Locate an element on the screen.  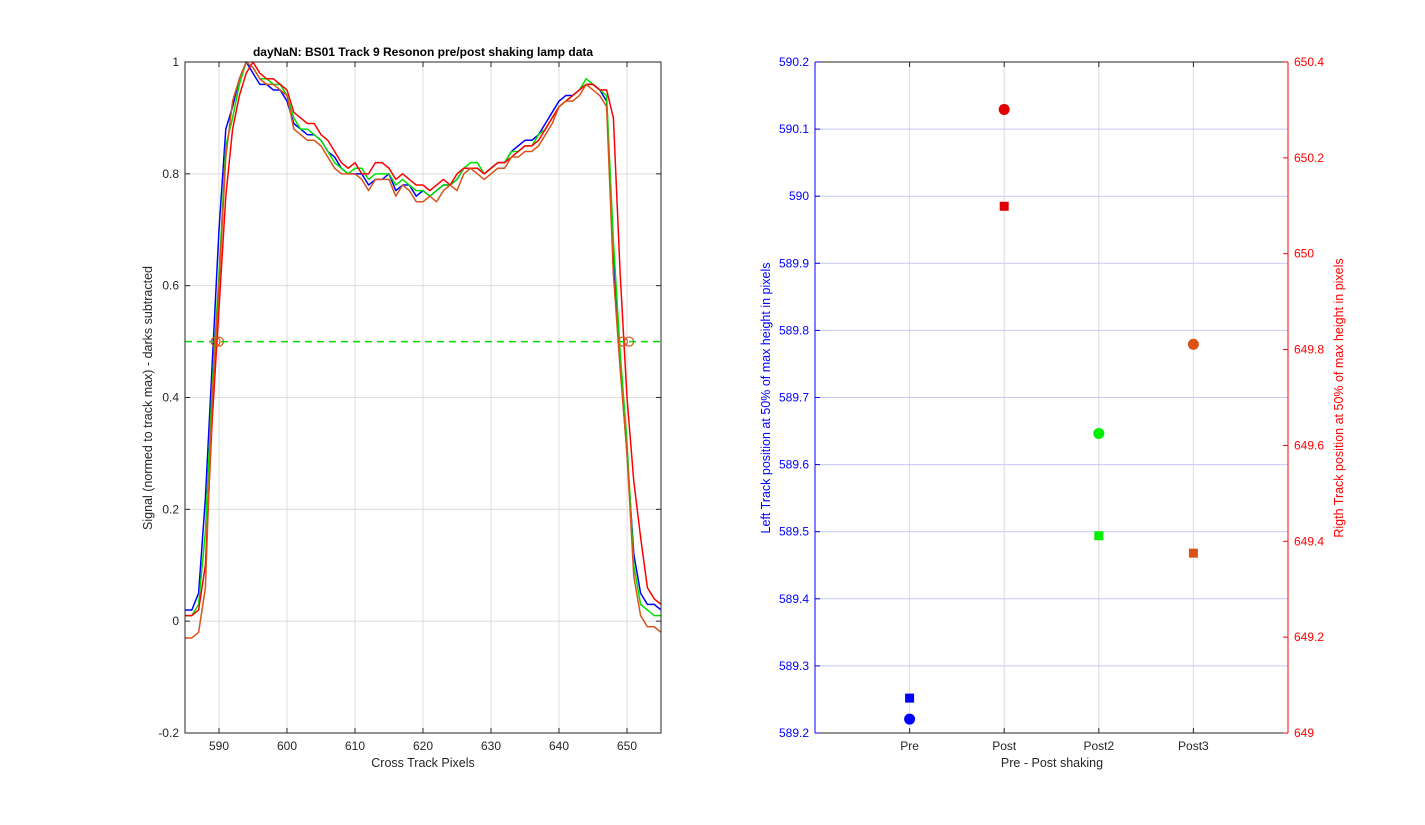
right-right-y-tick-label: 649.8 is located at coordinates (1309, 350).